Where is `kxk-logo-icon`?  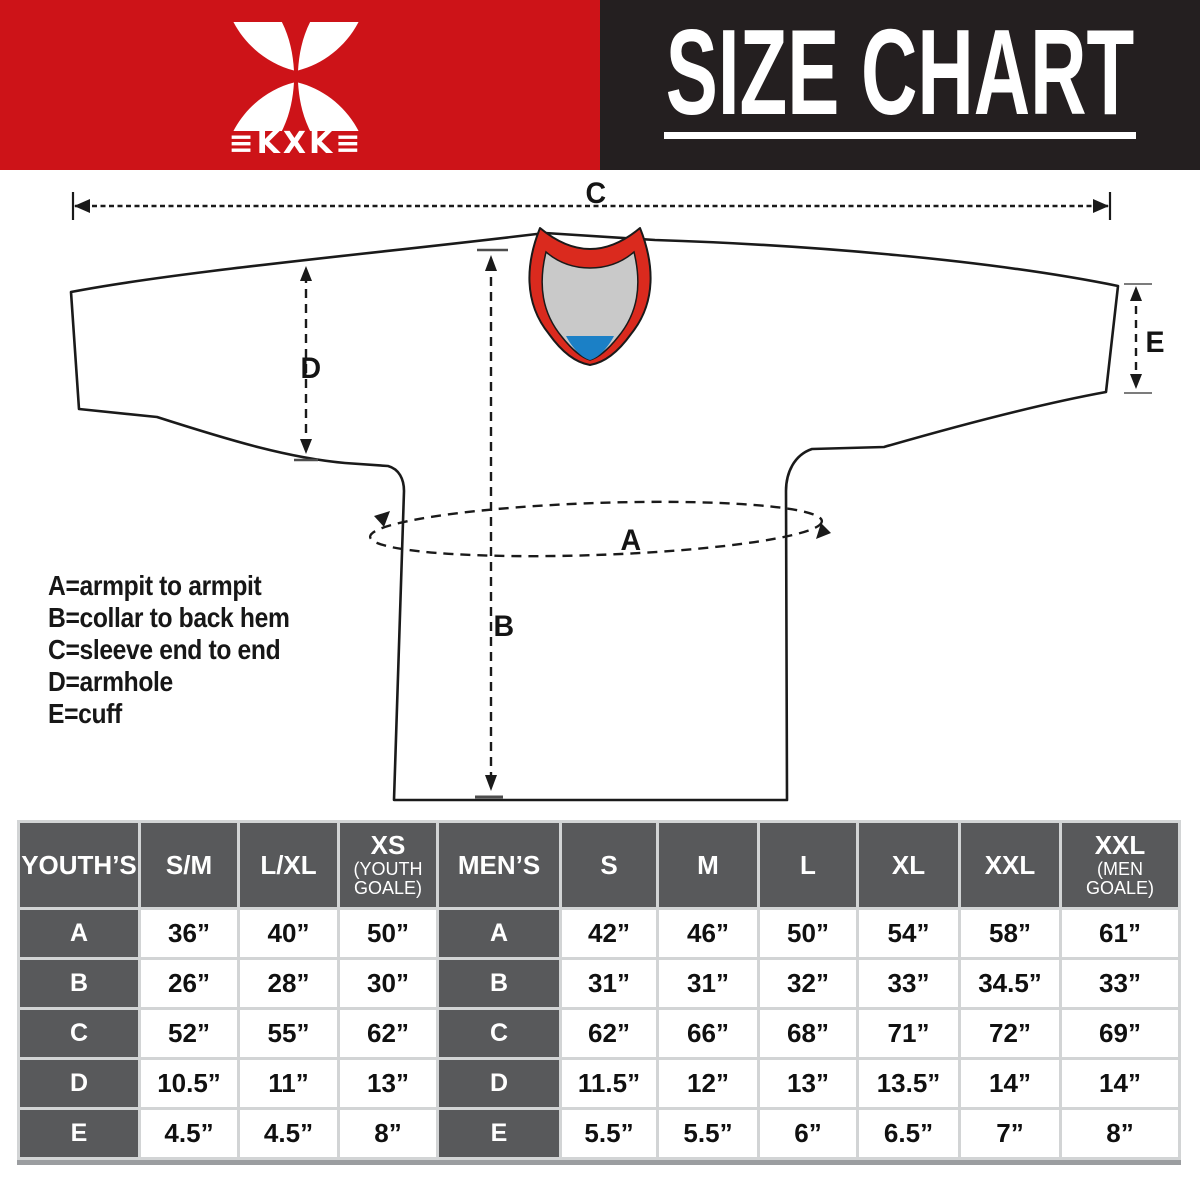 kxk-logo-icon is located at coordinates (296, 76).